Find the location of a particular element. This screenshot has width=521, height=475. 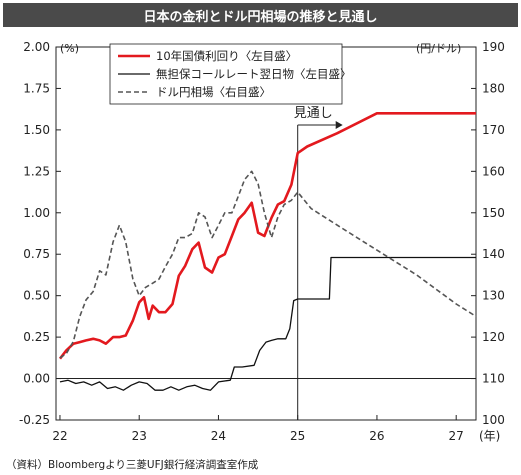

left-tick-label: 0.75 is located at coordinates (36, 254).